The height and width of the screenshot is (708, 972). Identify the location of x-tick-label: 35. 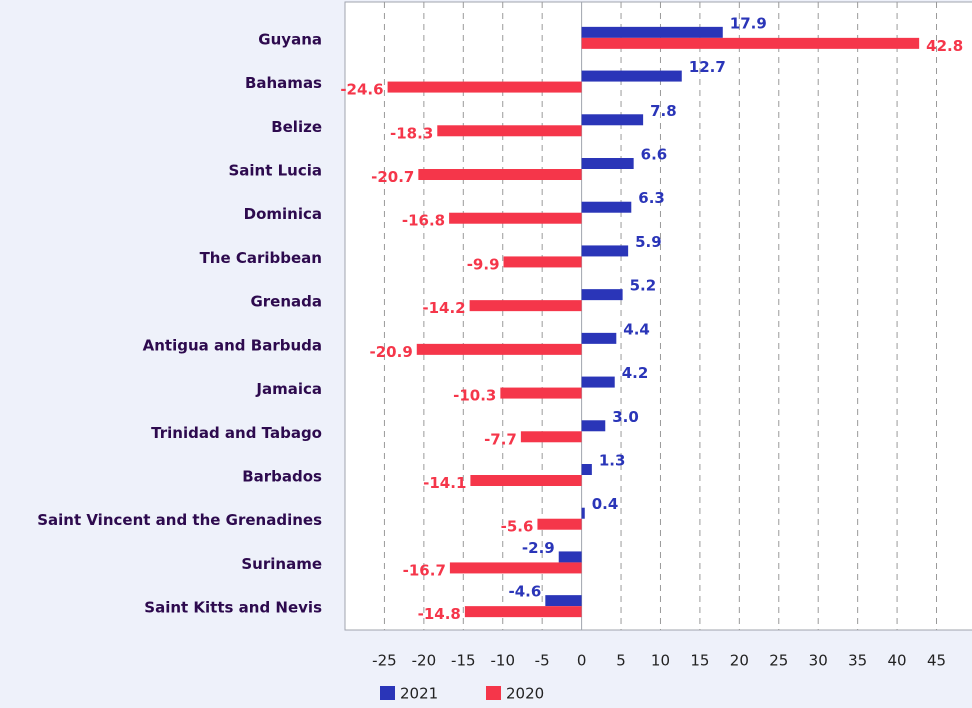
(857, 661).